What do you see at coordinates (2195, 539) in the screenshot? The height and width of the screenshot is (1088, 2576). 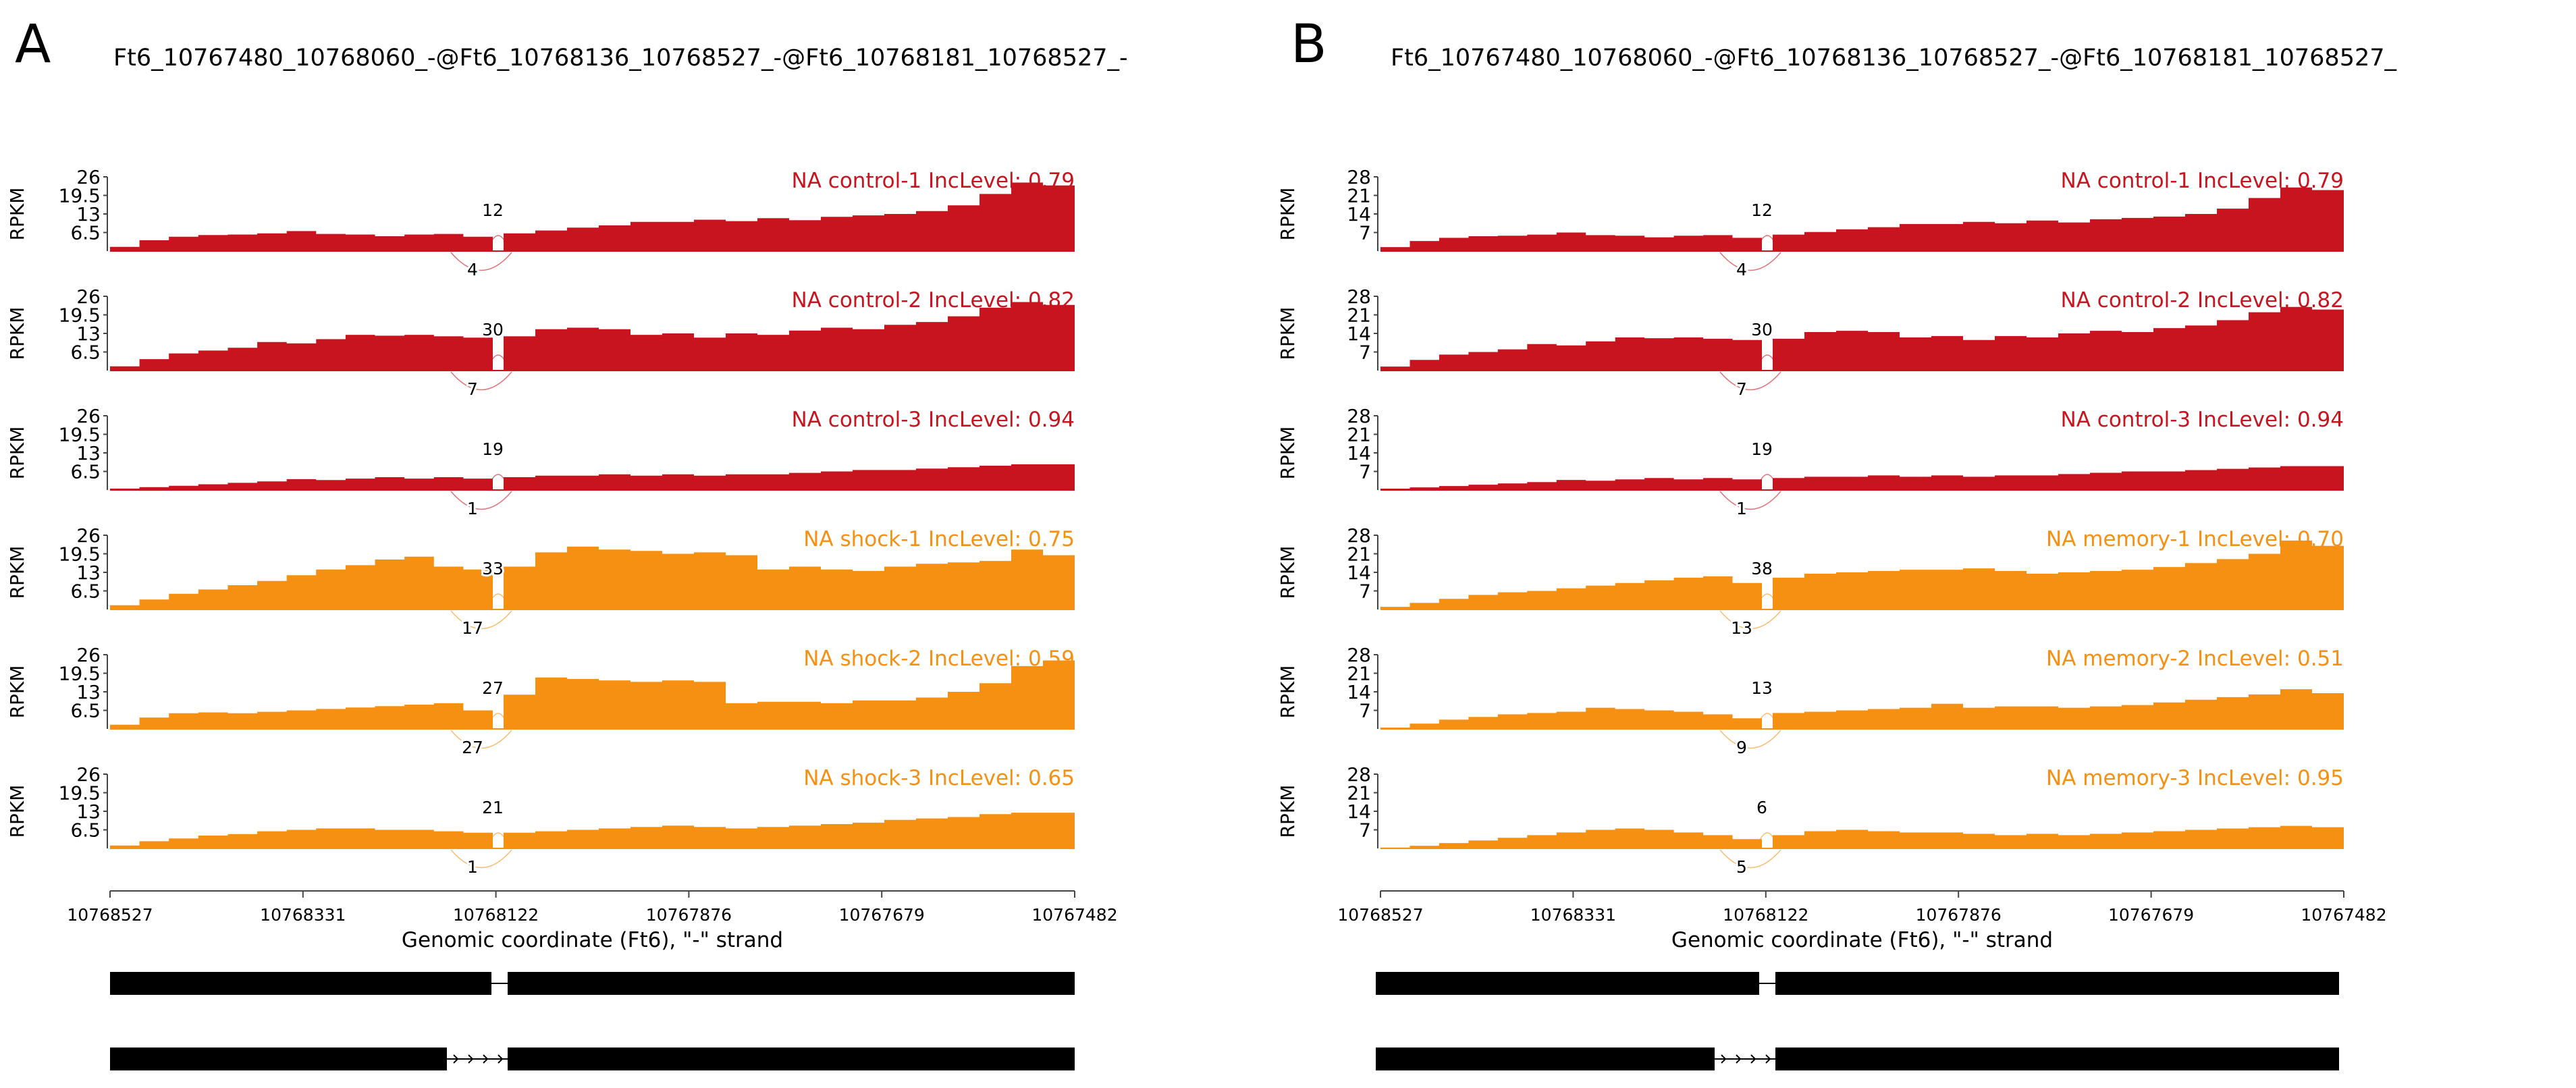 I see `sample-label: NA memory-1 IncLevel: 0.70` at bounding box center [2195, 539].